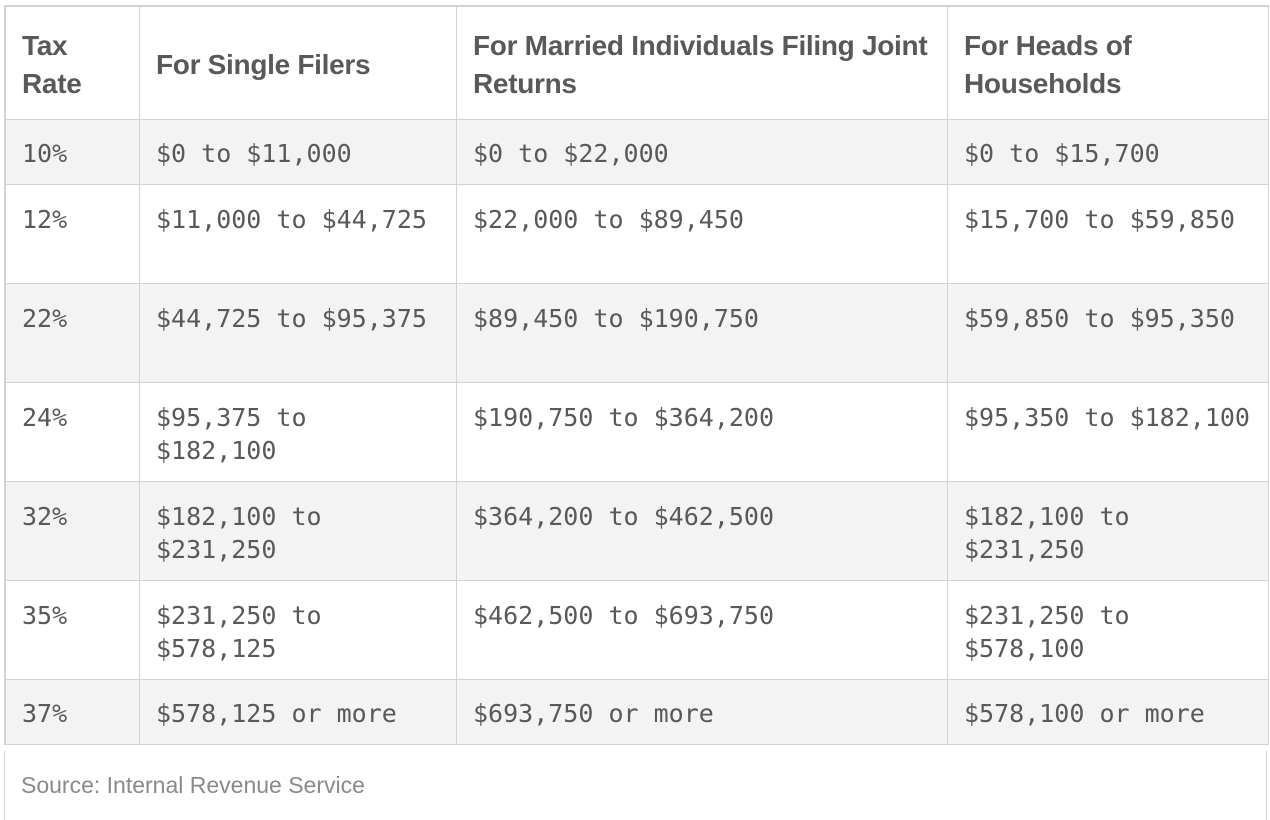 The height and width of the screenshot is (820, 1270). What do you see at coordinates (298, 712) in the screenshot?
I see `cell-single: $578,125 or more` at bounding box center [298, 712].